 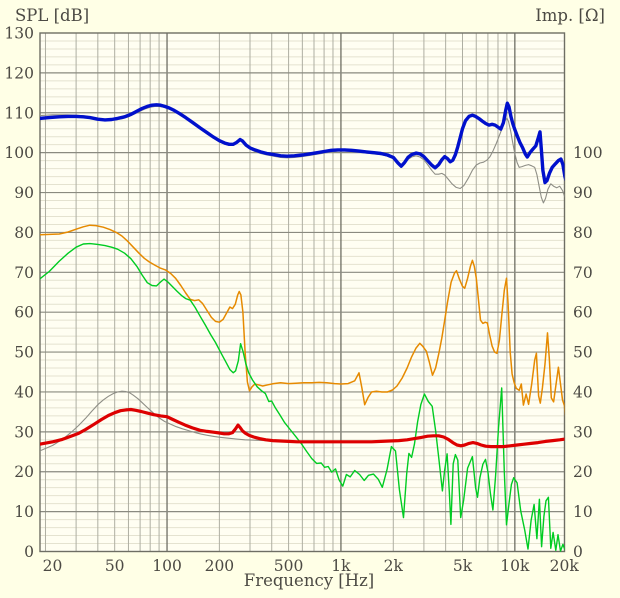 I want to click on y-left-tick-label: 130, so click(x=19, y=34).